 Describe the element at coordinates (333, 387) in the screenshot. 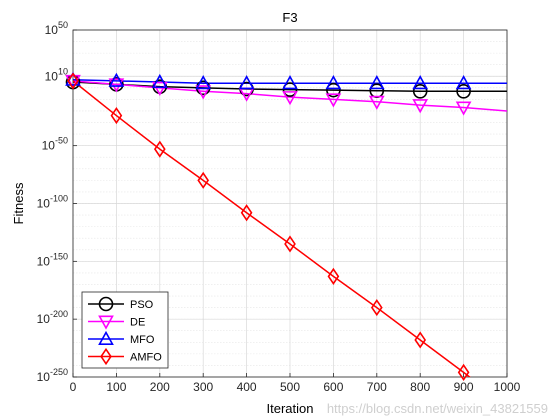

I see `x-tick-label: 600` at that location.